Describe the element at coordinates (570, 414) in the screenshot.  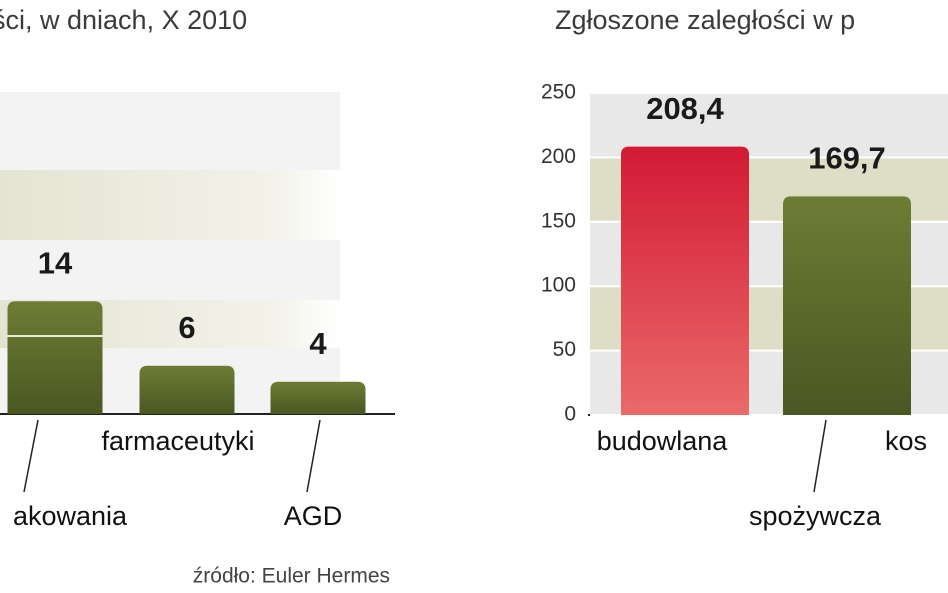
I see `y-tick-label: 0` at that location.